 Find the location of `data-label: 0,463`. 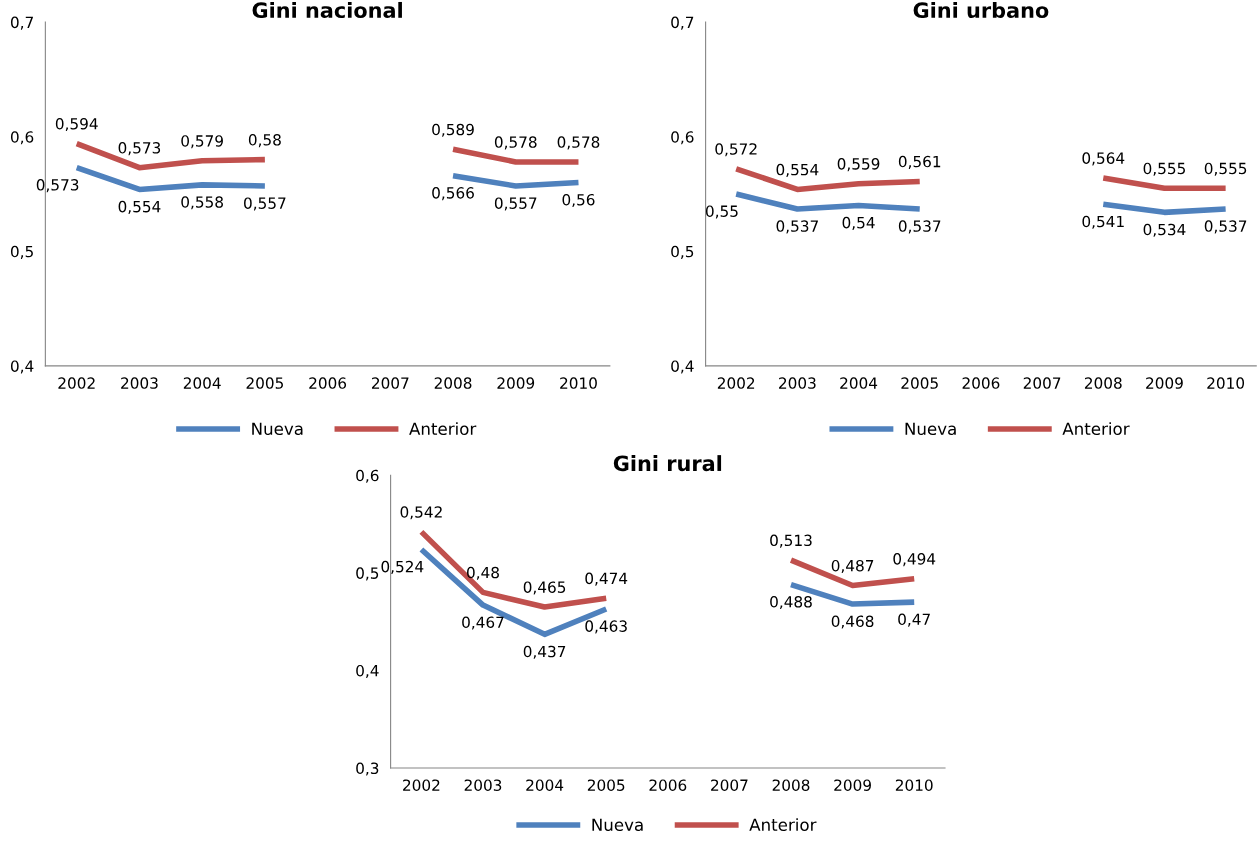

data-label: 0,463 is located at coordinates (606, 627).